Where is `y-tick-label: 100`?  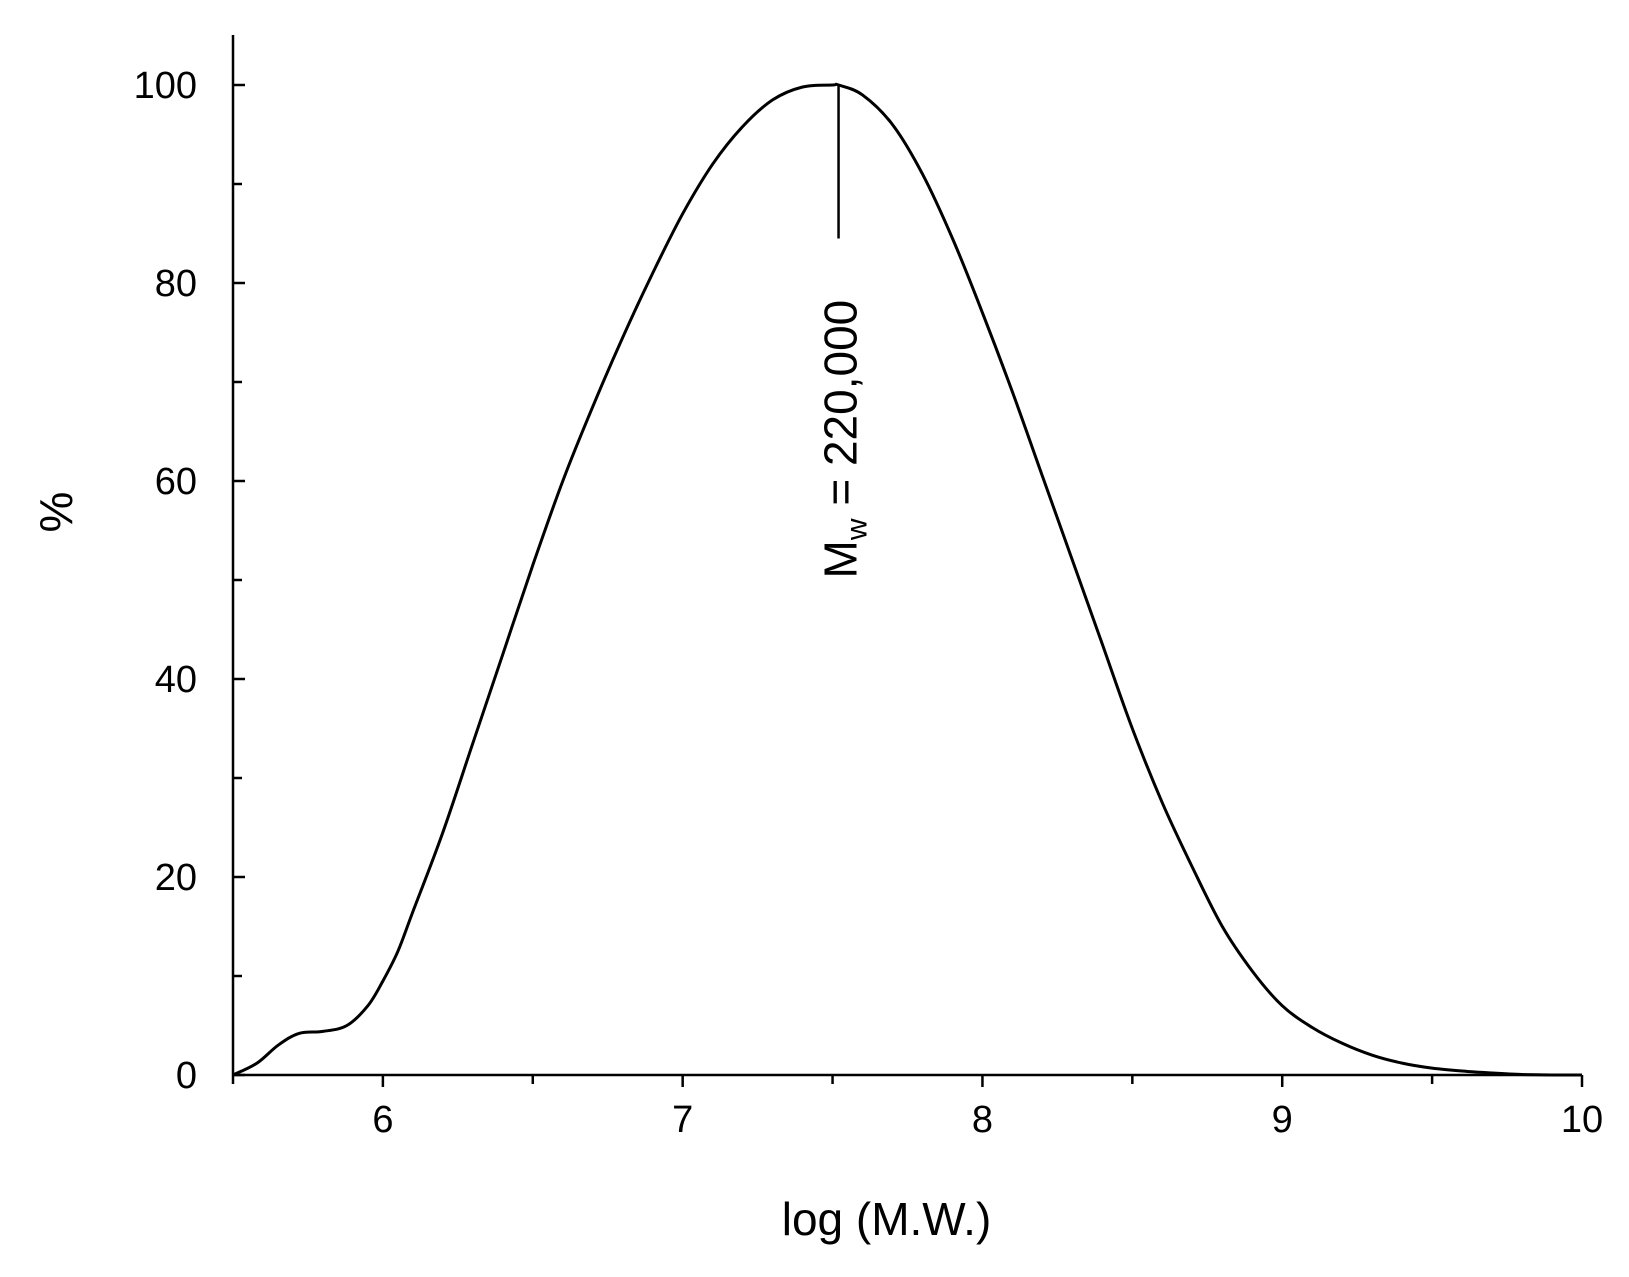 y-tick-label: 100 is located at coordinates (165, 86).